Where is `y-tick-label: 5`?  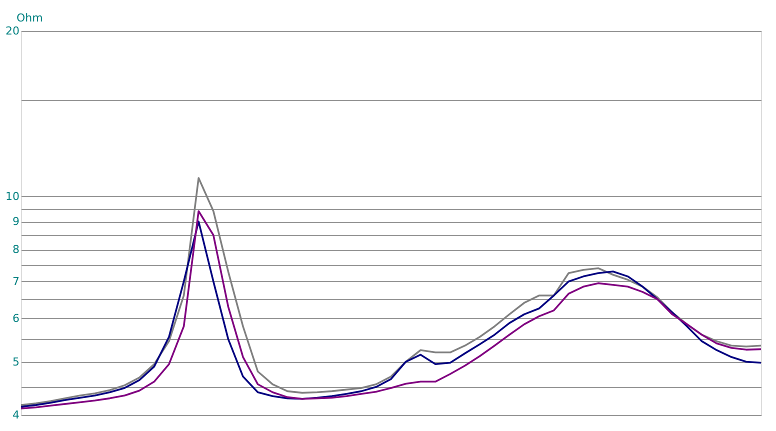
y-tick-label: 5 is located at coordinates (16, 361).